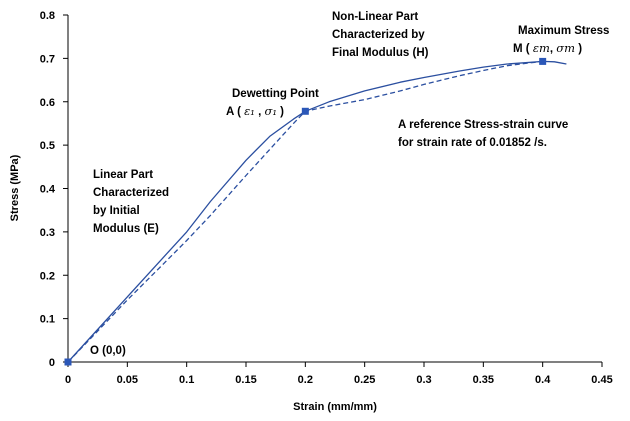 The image size is (630, 421). Describe the element at coordinates (483, 125) in the screenshot. I see `reference-line: A reference Stress-strain curve` at that location.